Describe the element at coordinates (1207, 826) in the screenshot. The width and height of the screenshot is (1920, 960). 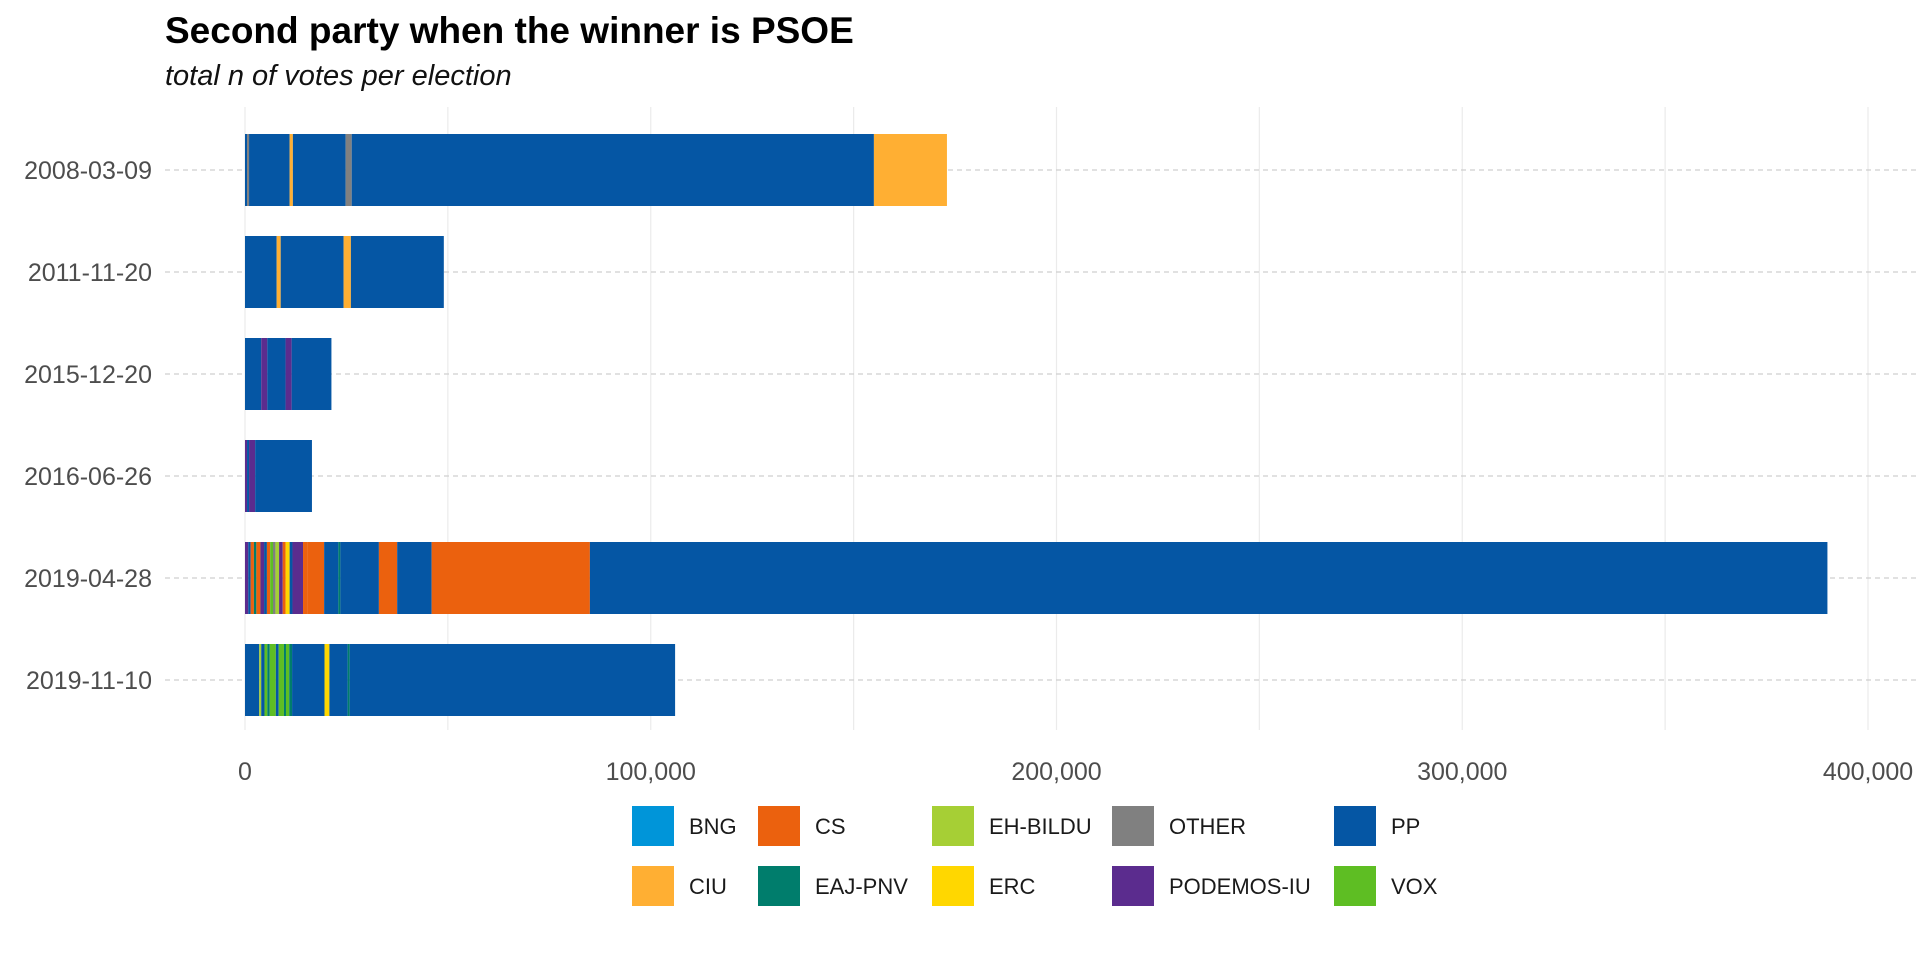
I see `legend-label: OTHER` at that location.